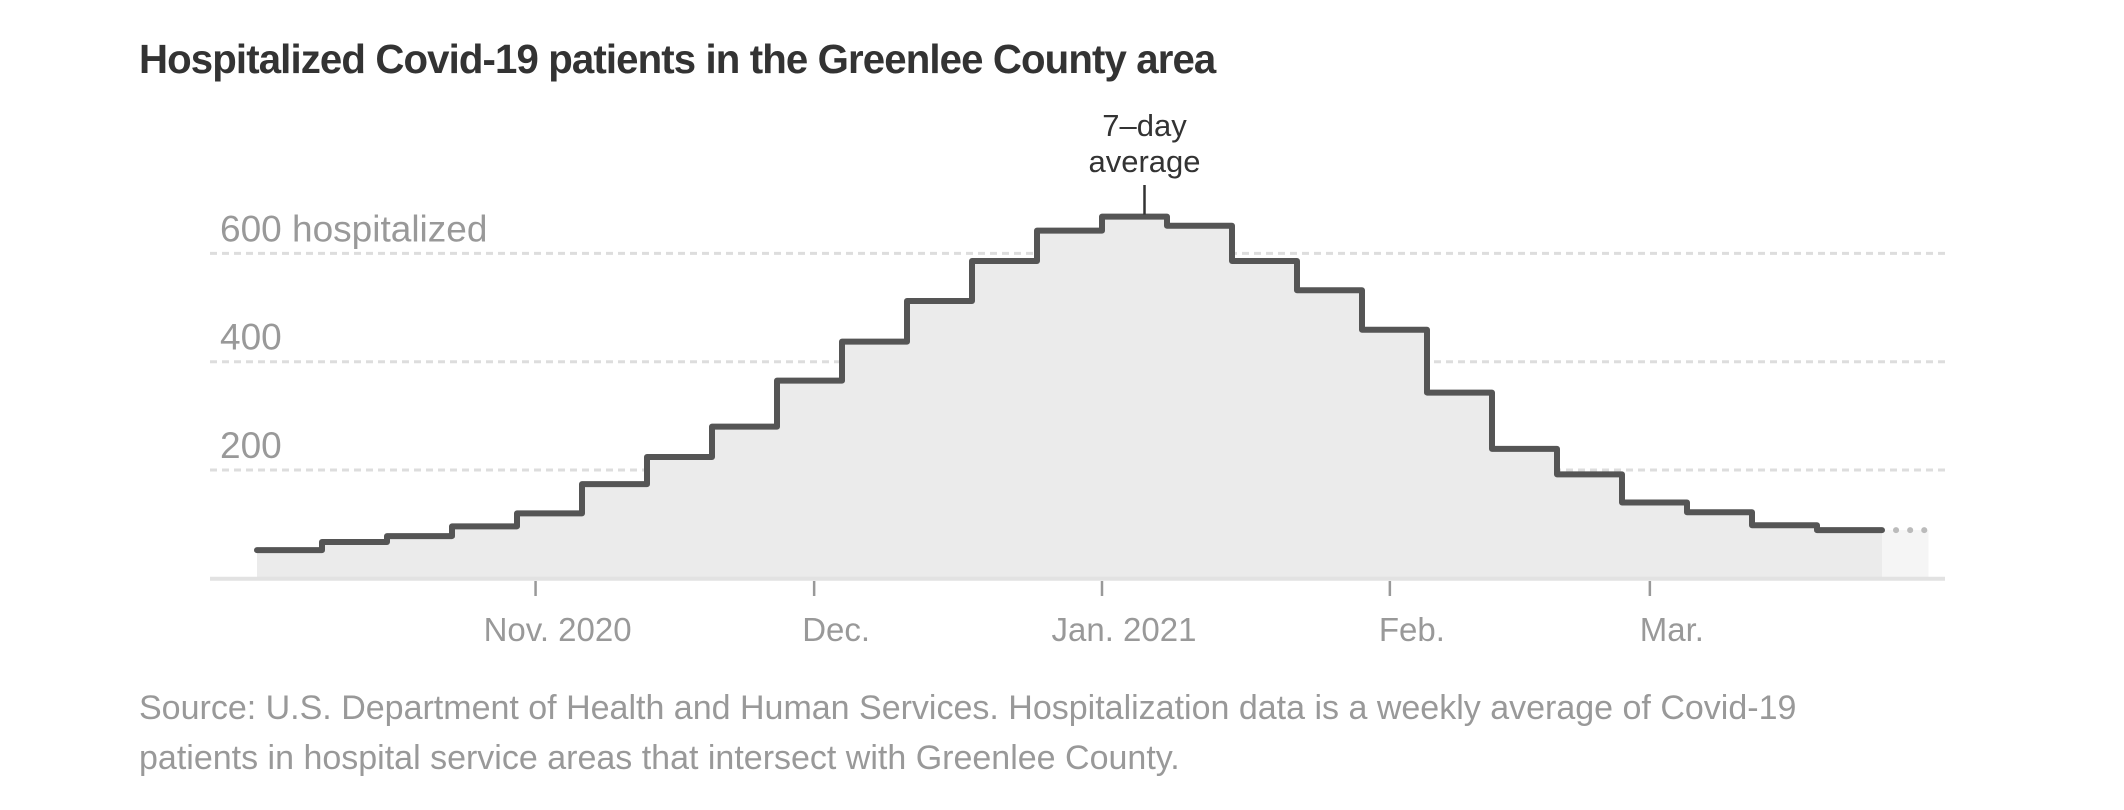 Image resolution: width=2124 pixels, height=810 pixels. What do you see at coordinates (1124, 629) in the screenshot?
I see `x-tick-label: Jan. 2021` at bounding box center [1124, 629].